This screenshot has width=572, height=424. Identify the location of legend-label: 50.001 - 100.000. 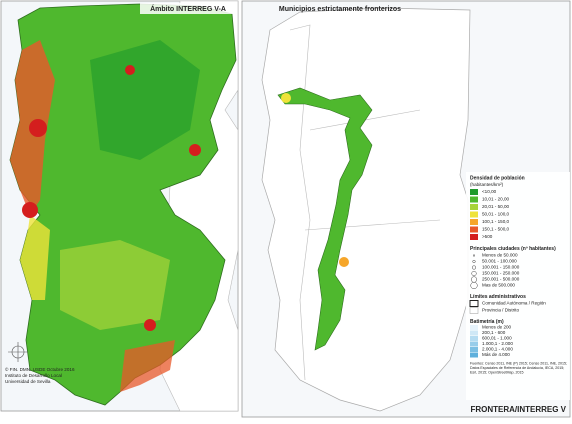
(499, 261).